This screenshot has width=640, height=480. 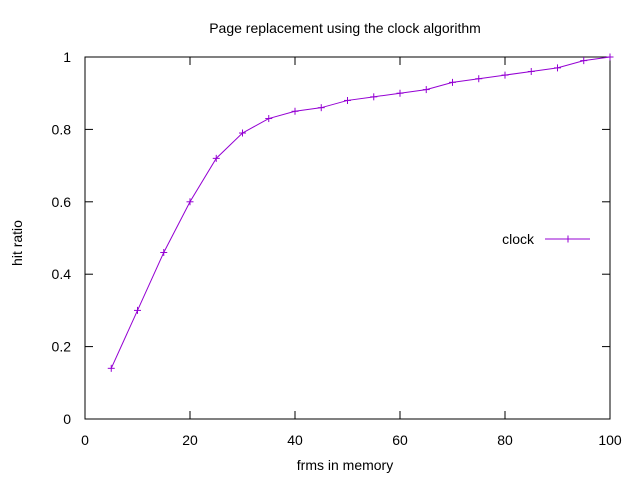 I want to click on legend: clock, so click(x=546, y=239).